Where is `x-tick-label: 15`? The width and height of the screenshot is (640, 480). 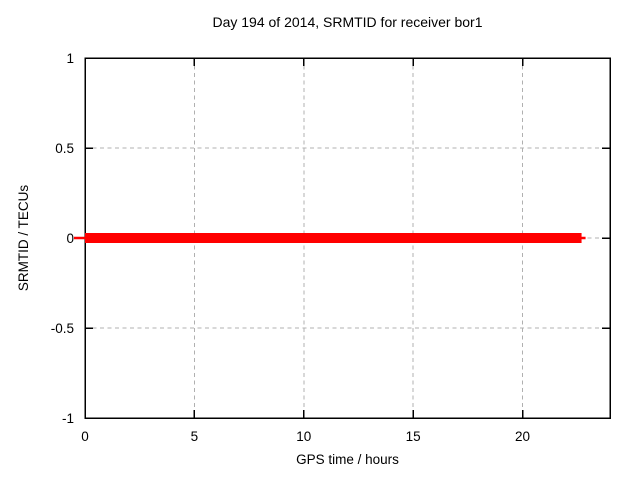
x-tick-label: 15 is located at coordinates (413, 436).